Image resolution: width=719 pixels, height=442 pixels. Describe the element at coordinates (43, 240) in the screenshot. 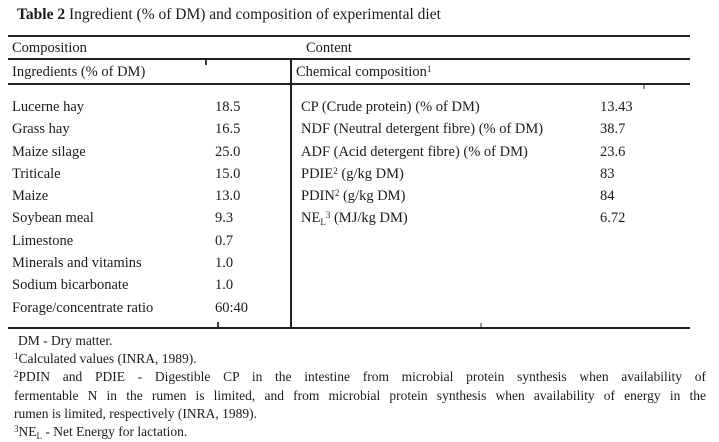

I see `ingredient-label: Limestone` at that location.